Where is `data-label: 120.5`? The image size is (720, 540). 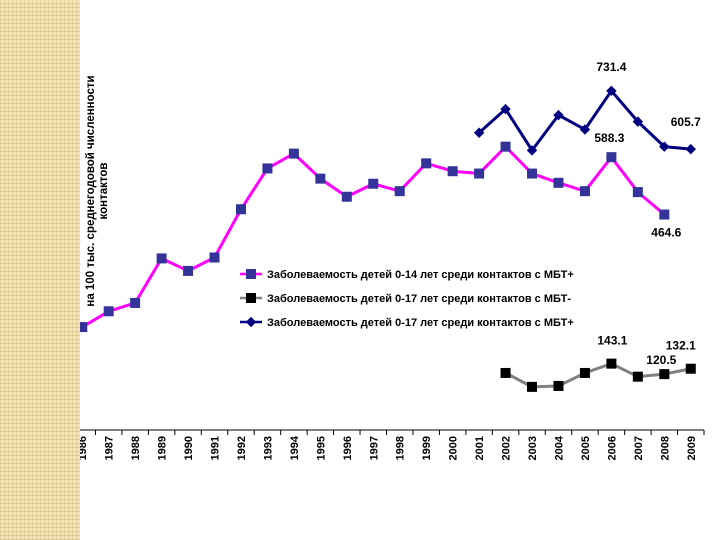
data-label: 120.5 is located at coordinates (661, 360).